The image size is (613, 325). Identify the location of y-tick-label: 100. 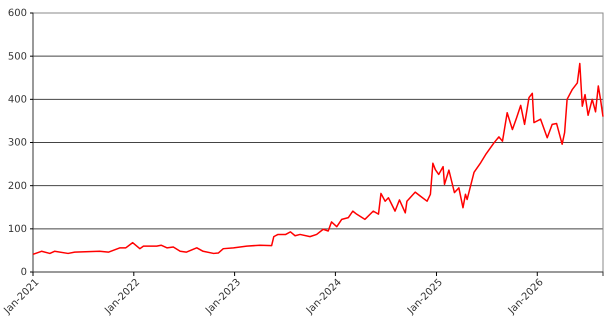
(17, 230).